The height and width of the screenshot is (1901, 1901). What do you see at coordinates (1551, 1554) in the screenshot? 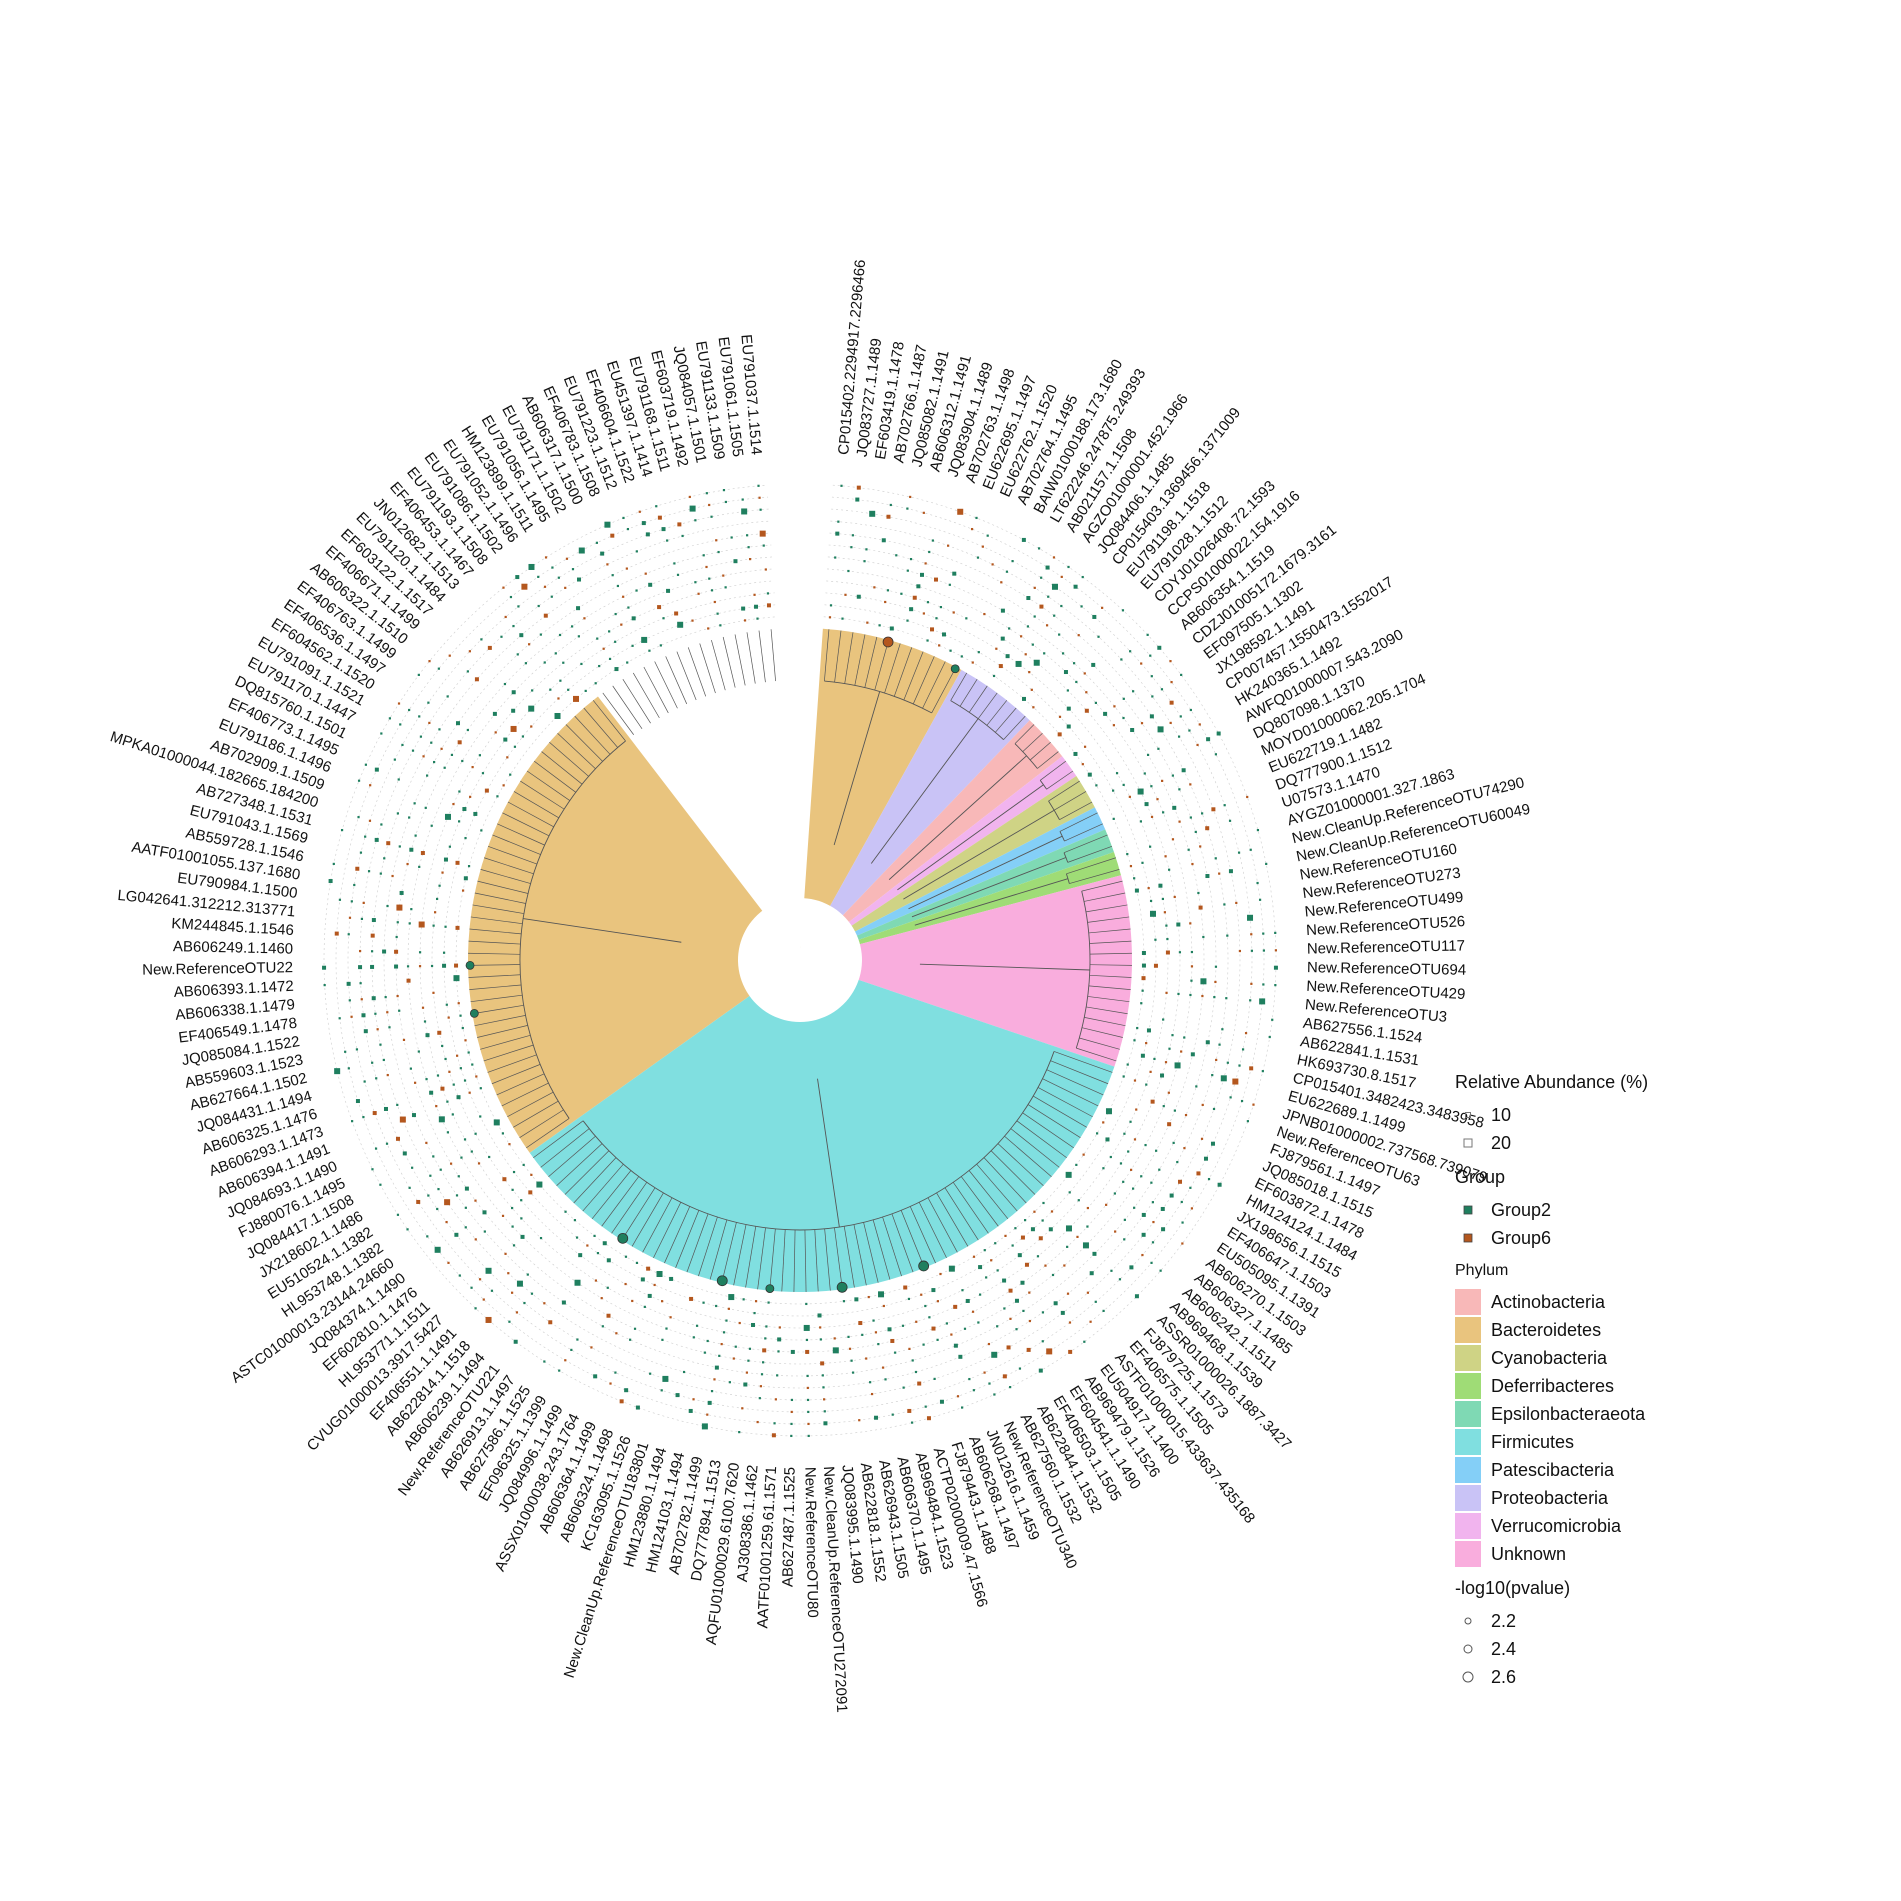
I see `legend-phylum-item: Unknown` at bounding box center [1551, 1554].